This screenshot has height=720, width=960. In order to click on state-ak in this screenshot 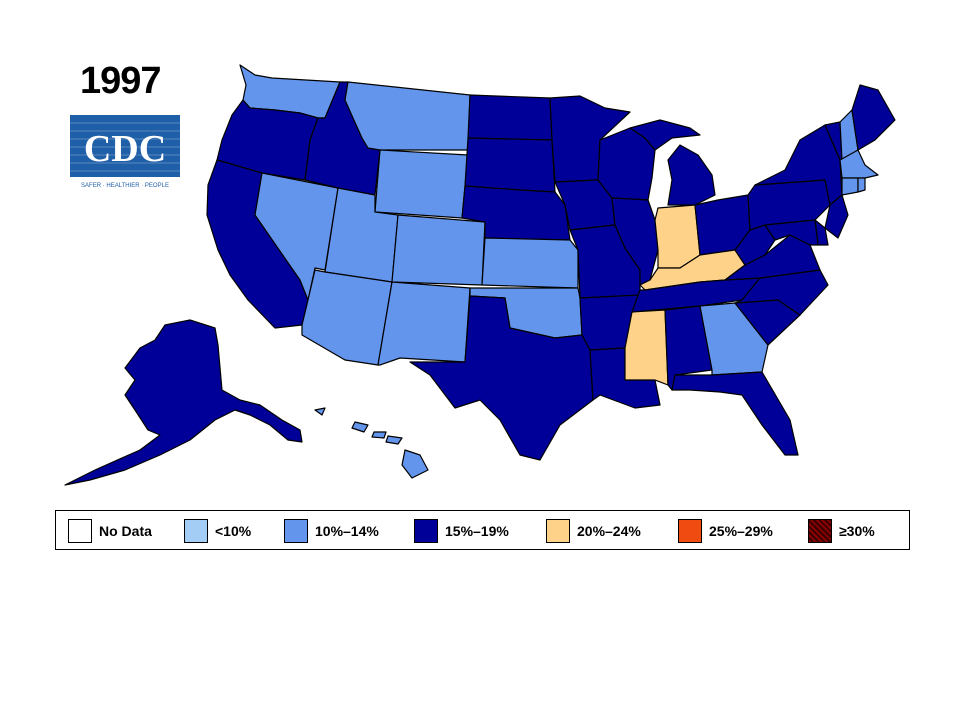, I will do `click(183, 402)`.